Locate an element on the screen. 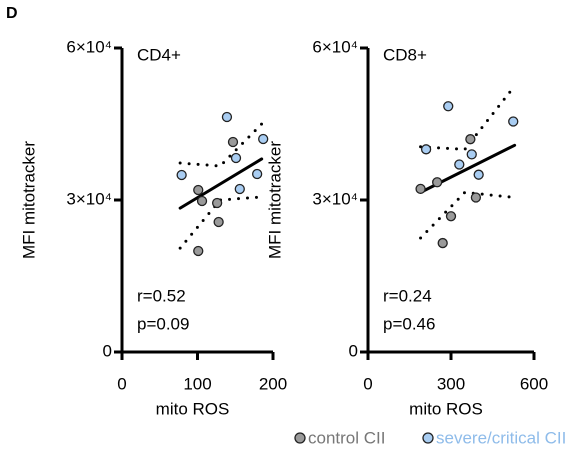 The height and width of the screenshot is (462, 565). x-tick-label: 200 is located at coordinates (273, 383).